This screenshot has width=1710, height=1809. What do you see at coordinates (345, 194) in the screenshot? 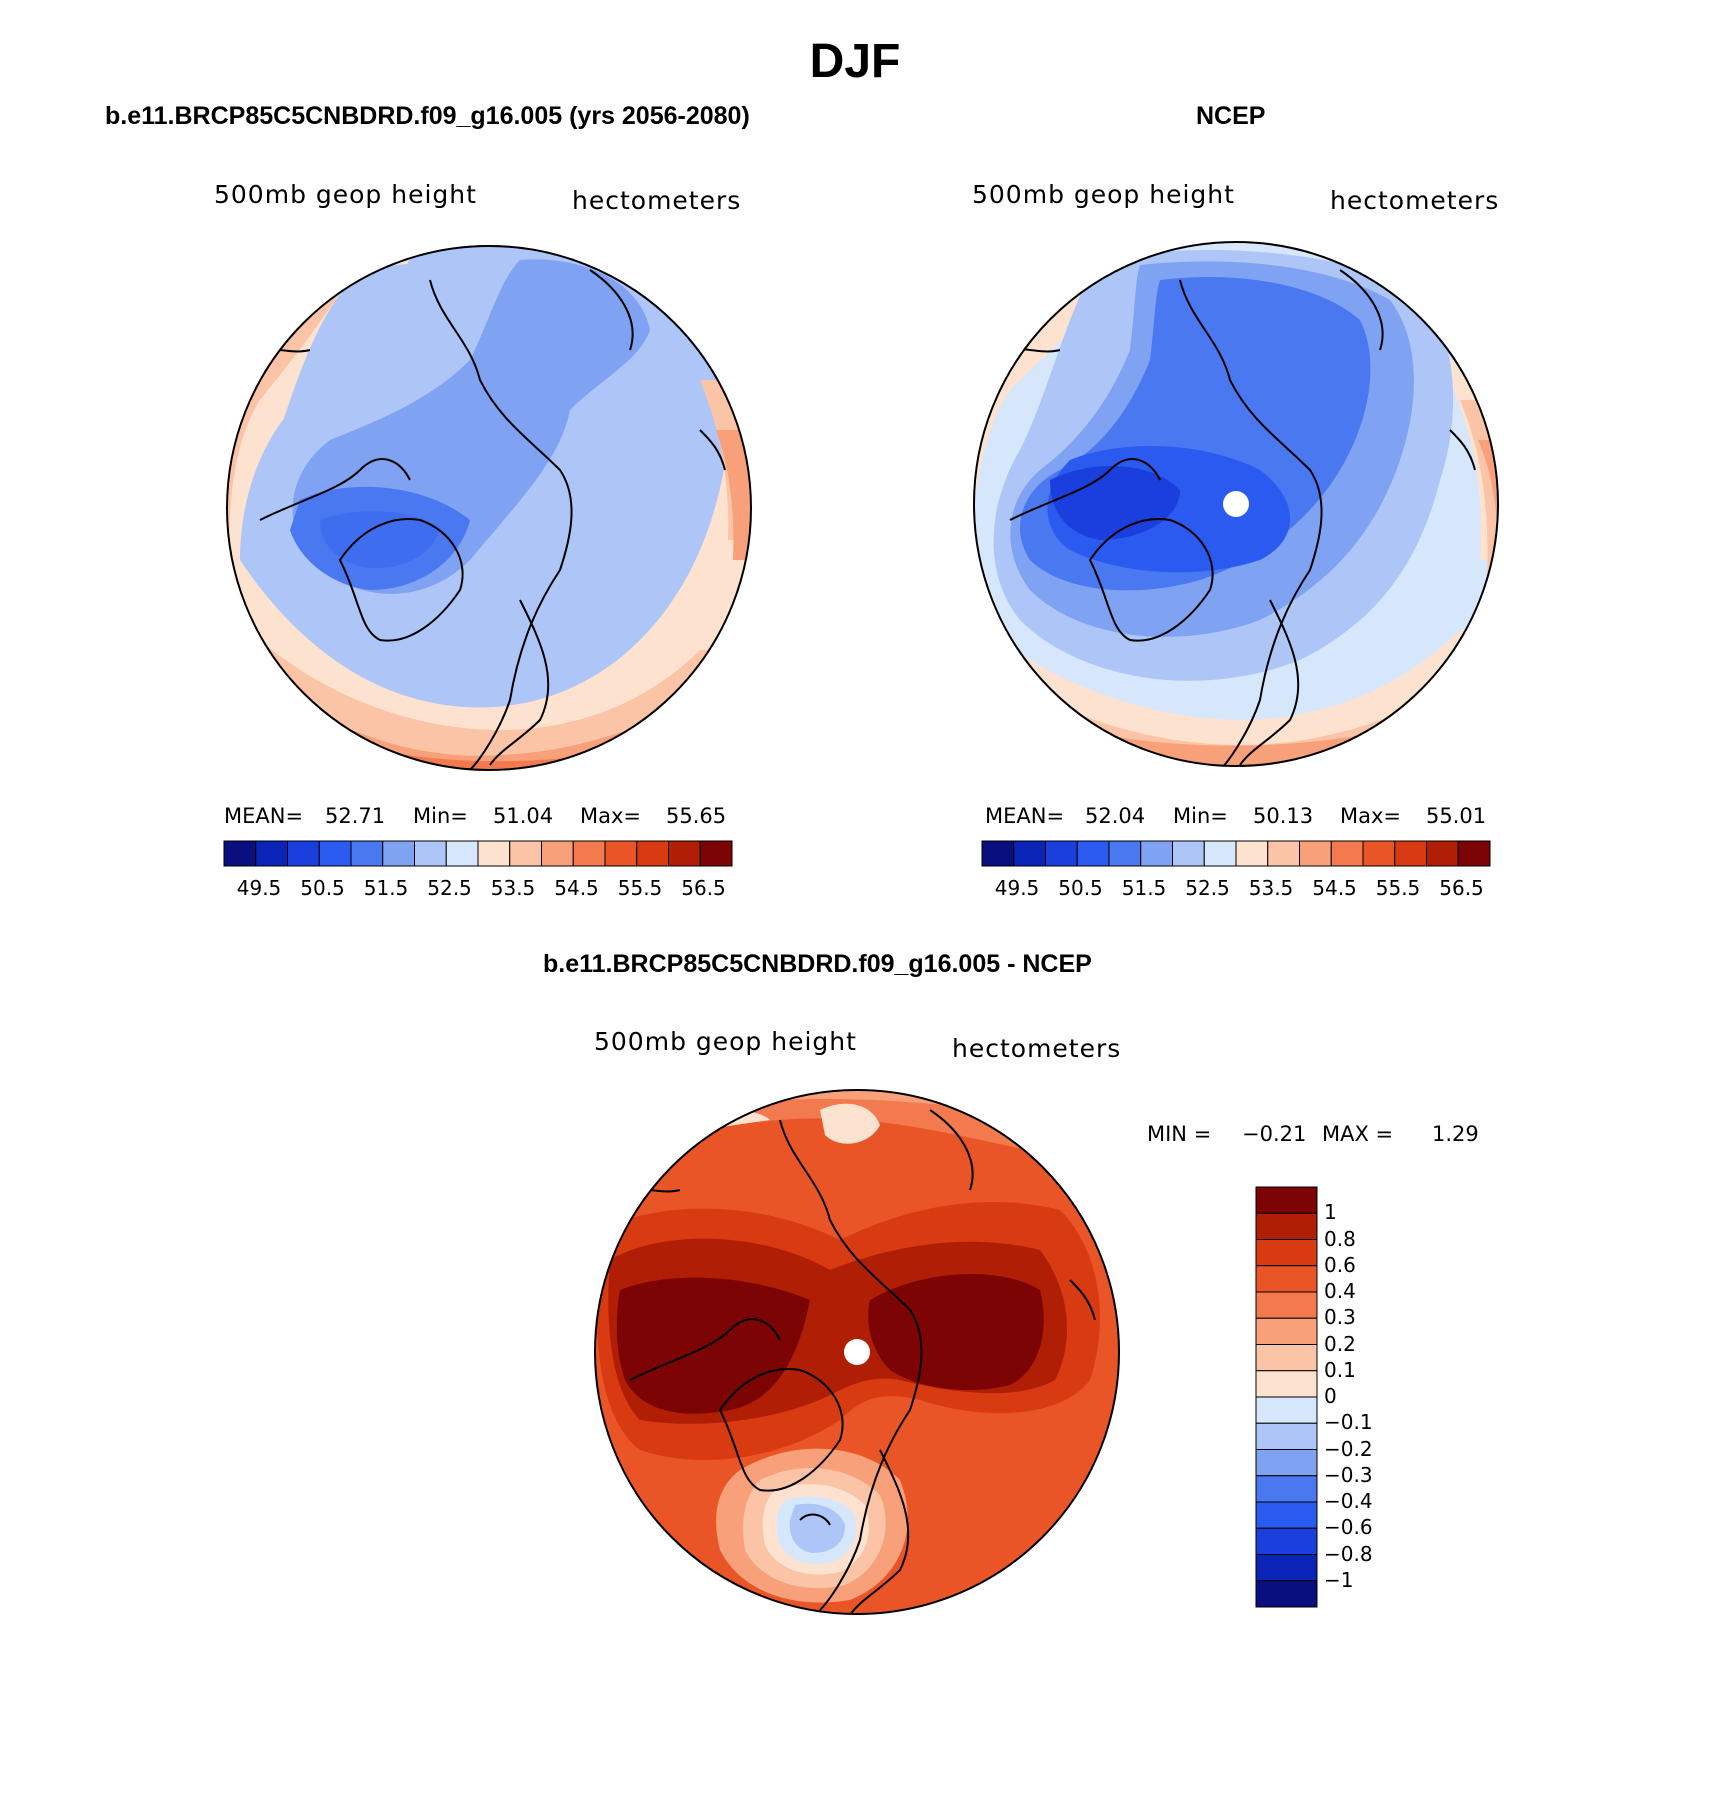
I see `model-variable-label: 500mb geop height` at bounding box center [345, 194].